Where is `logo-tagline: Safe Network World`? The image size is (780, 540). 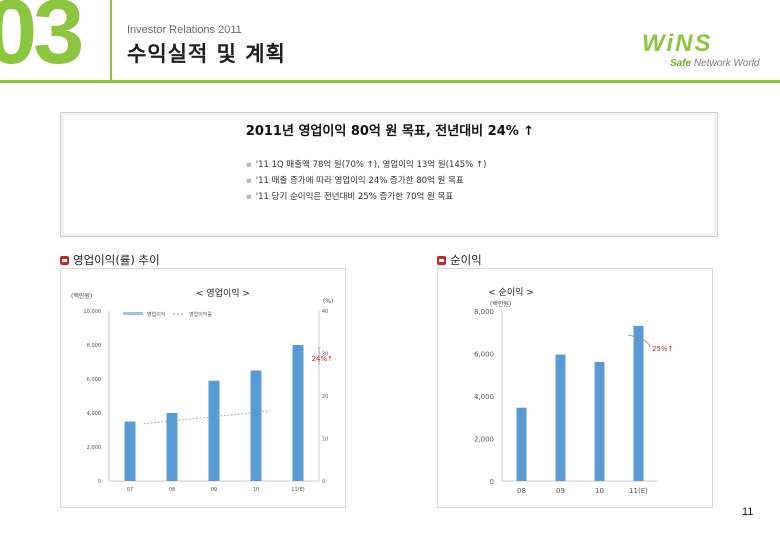 logo-tagline: Safe Network World is located at coordinates (714, 63).